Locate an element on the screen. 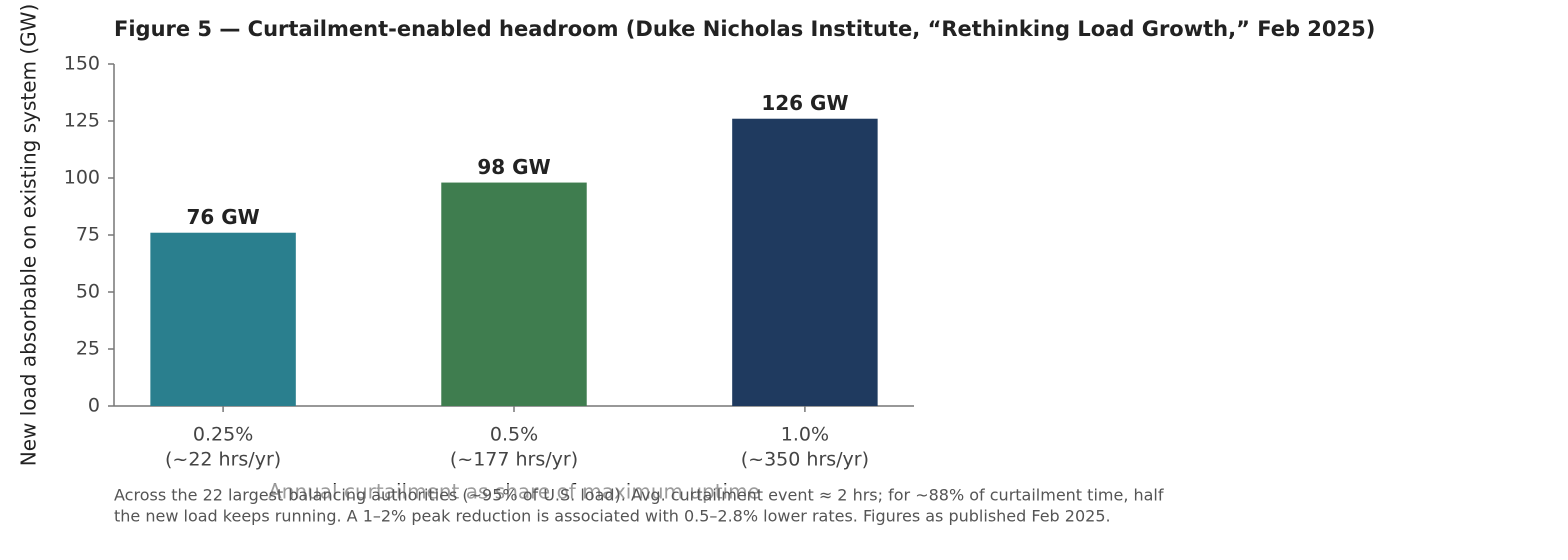 Image resolution: width=1568 pixels, height=560 pixels. y-tick-label: 50 is located at coordinates (88, 292).